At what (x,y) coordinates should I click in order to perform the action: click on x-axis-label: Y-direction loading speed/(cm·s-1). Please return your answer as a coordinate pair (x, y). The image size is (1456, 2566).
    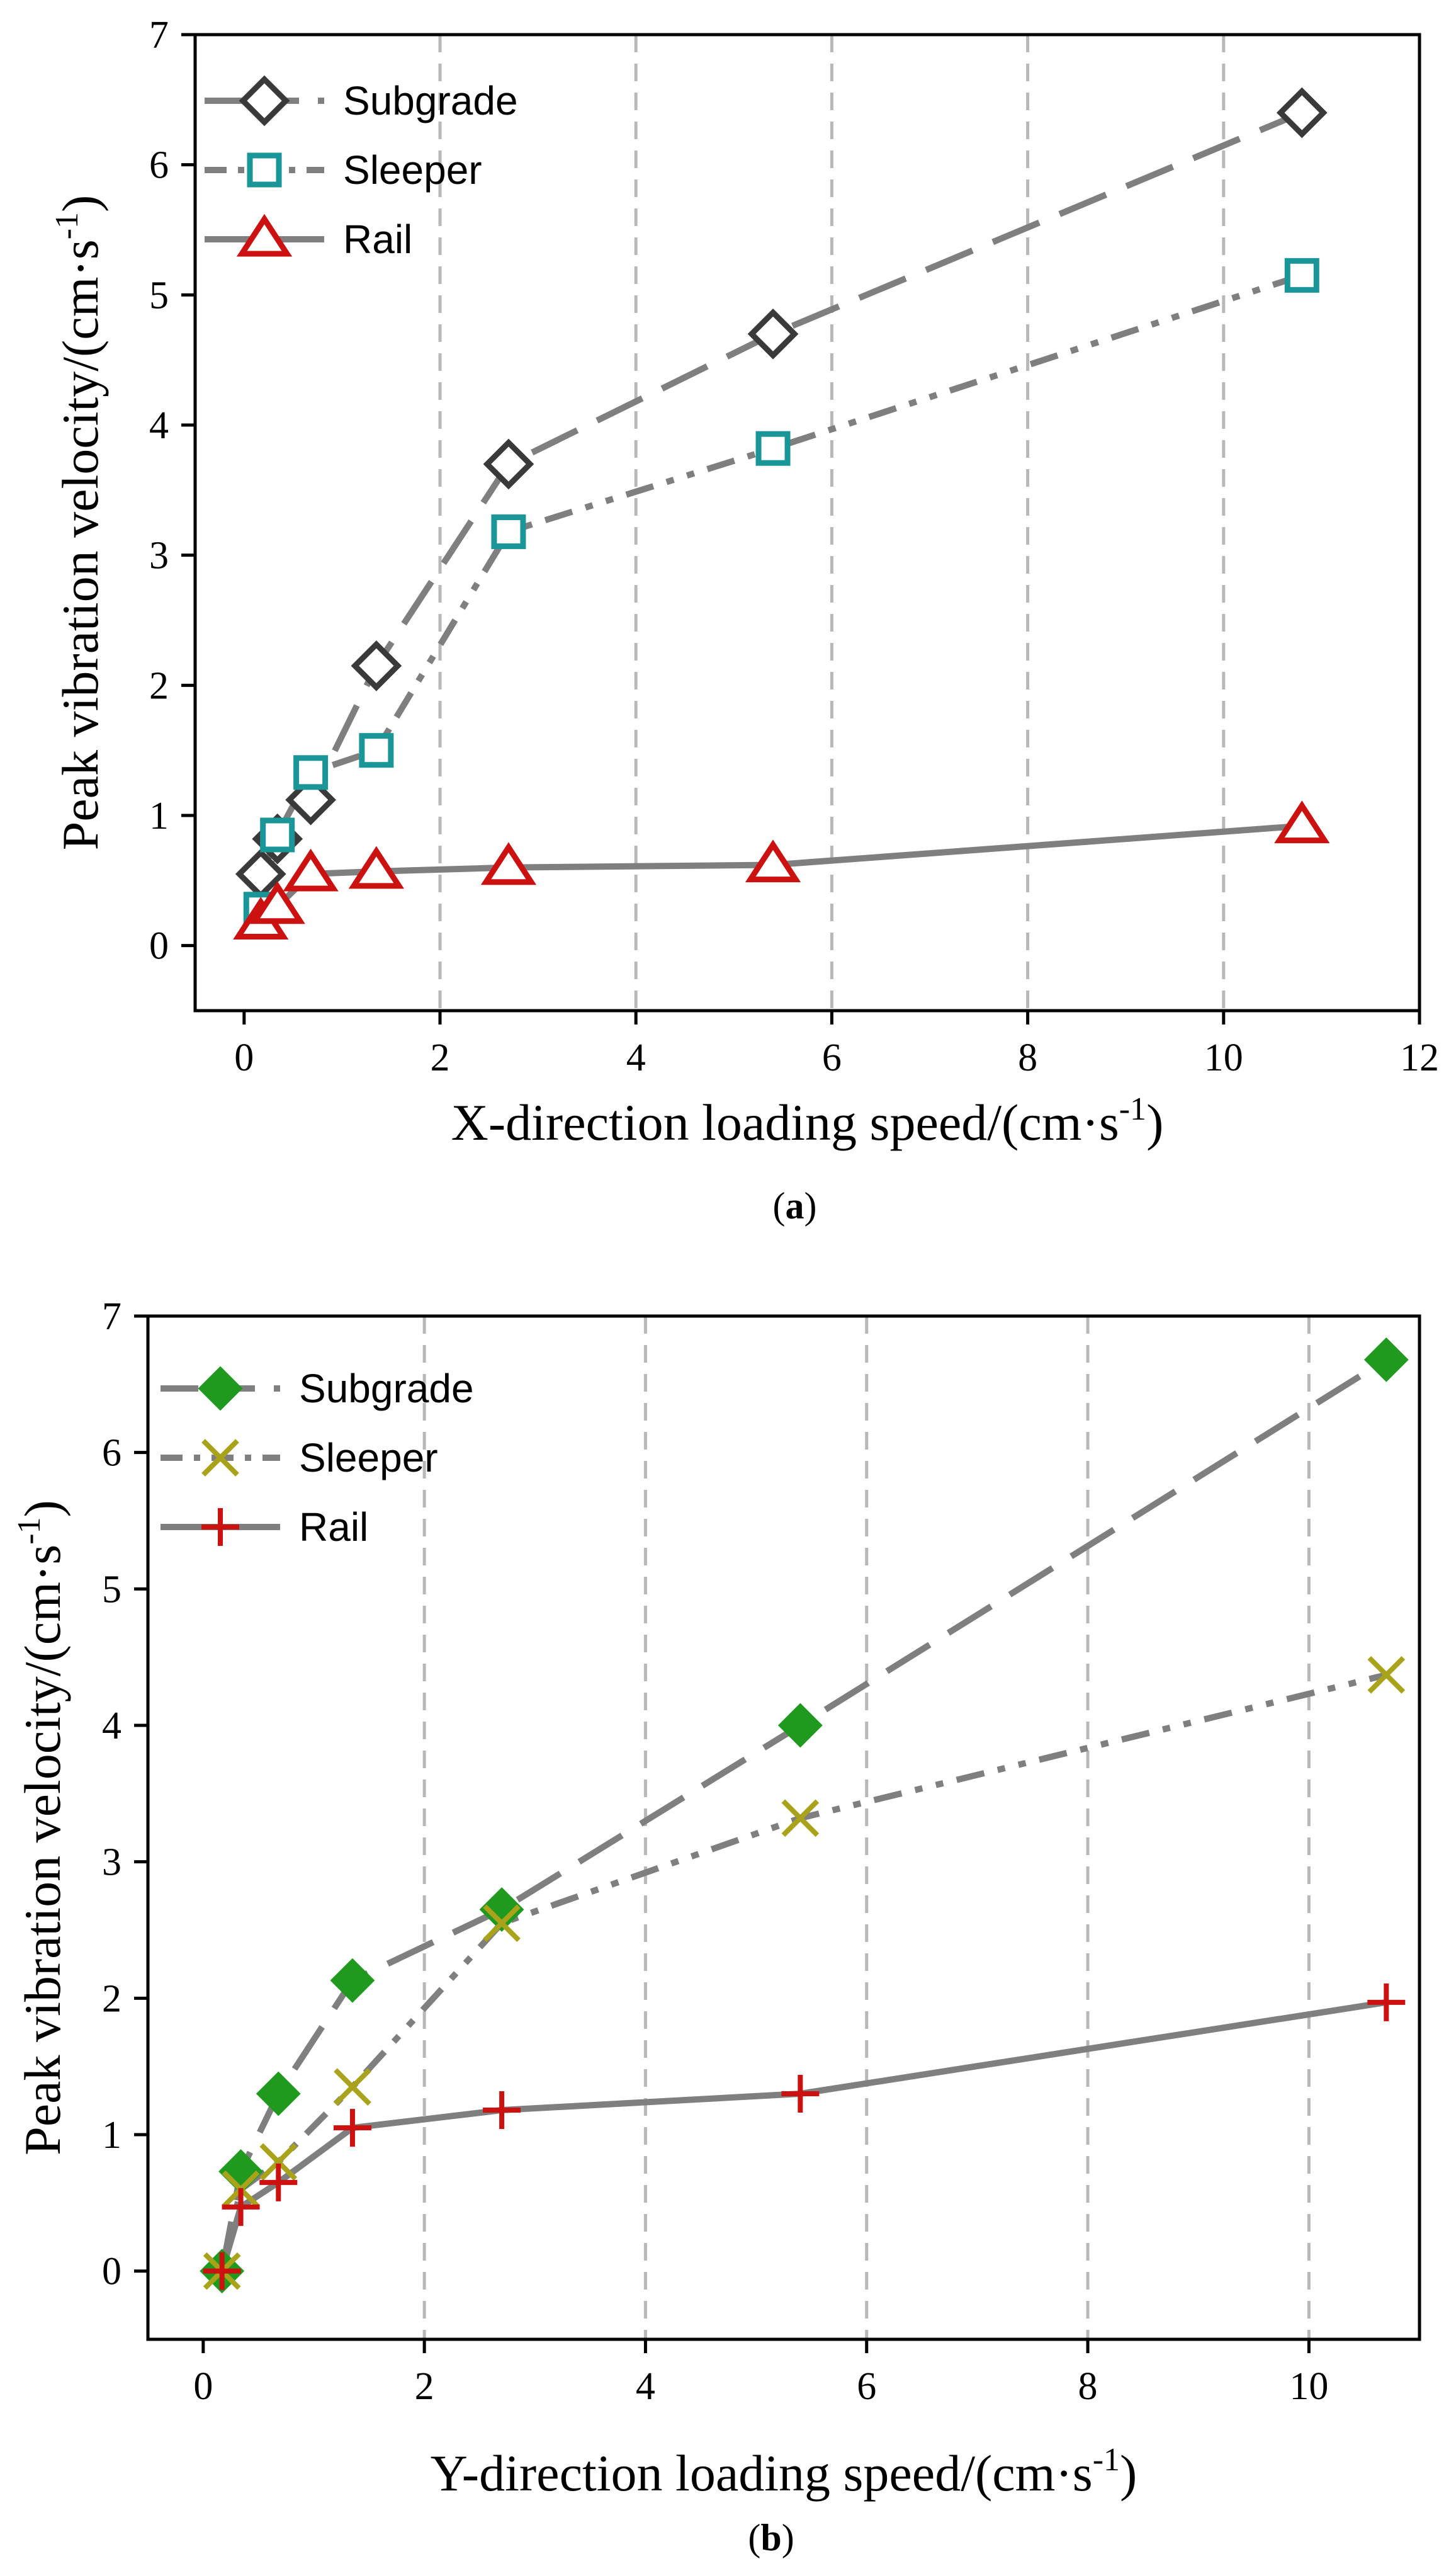
    Looking at the image, I should click on (784, 2472).